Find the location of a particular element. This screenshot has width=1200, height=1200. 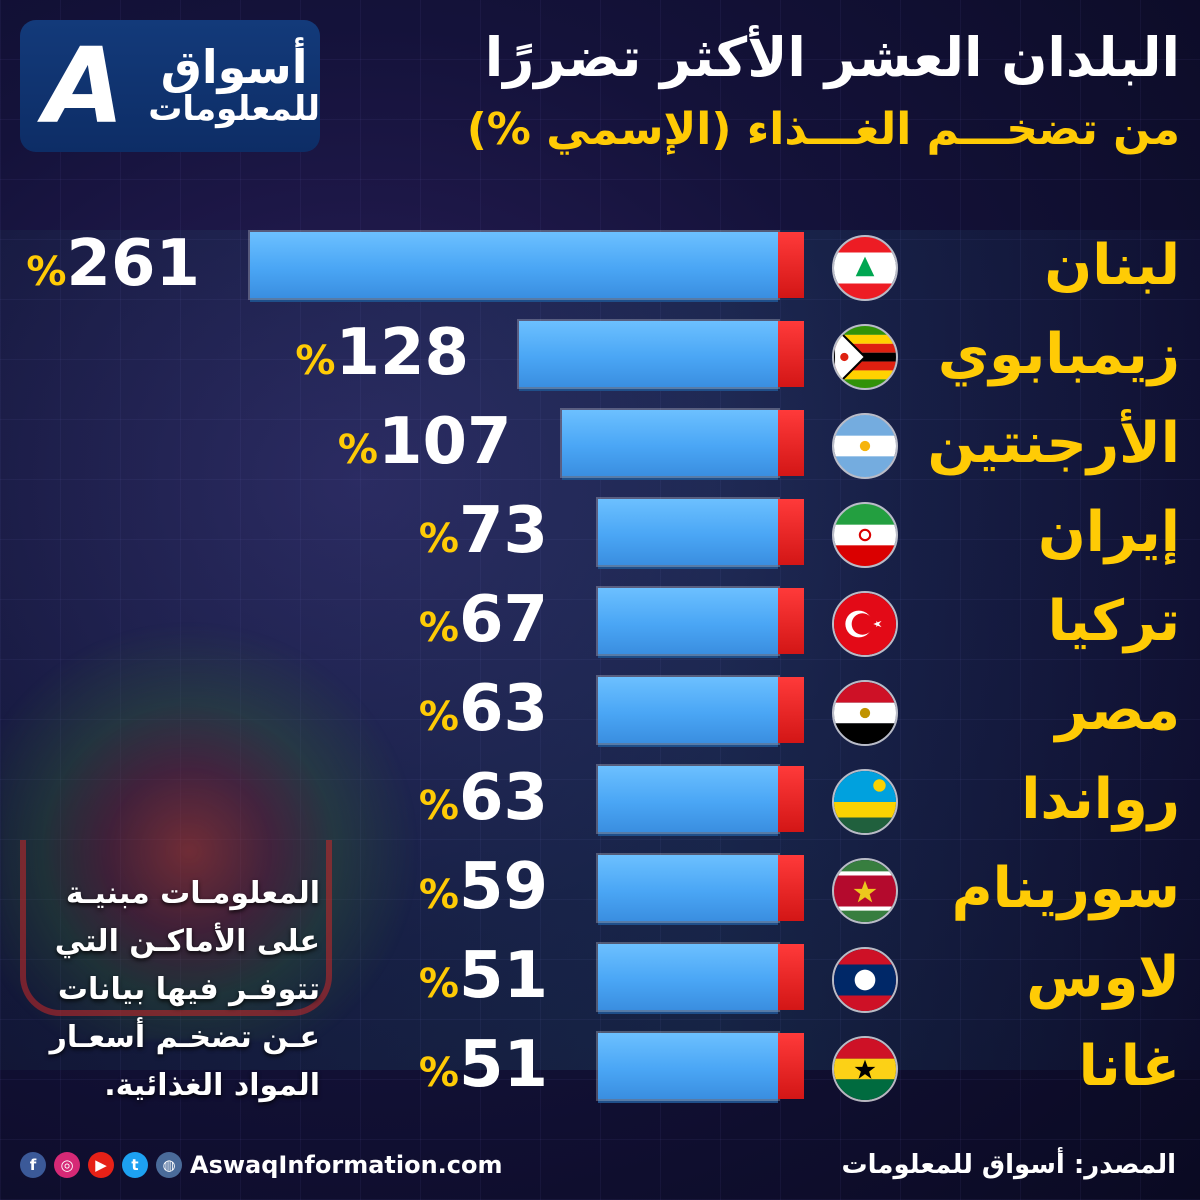

country-label: مصر is located at coordinates (1117, 710).